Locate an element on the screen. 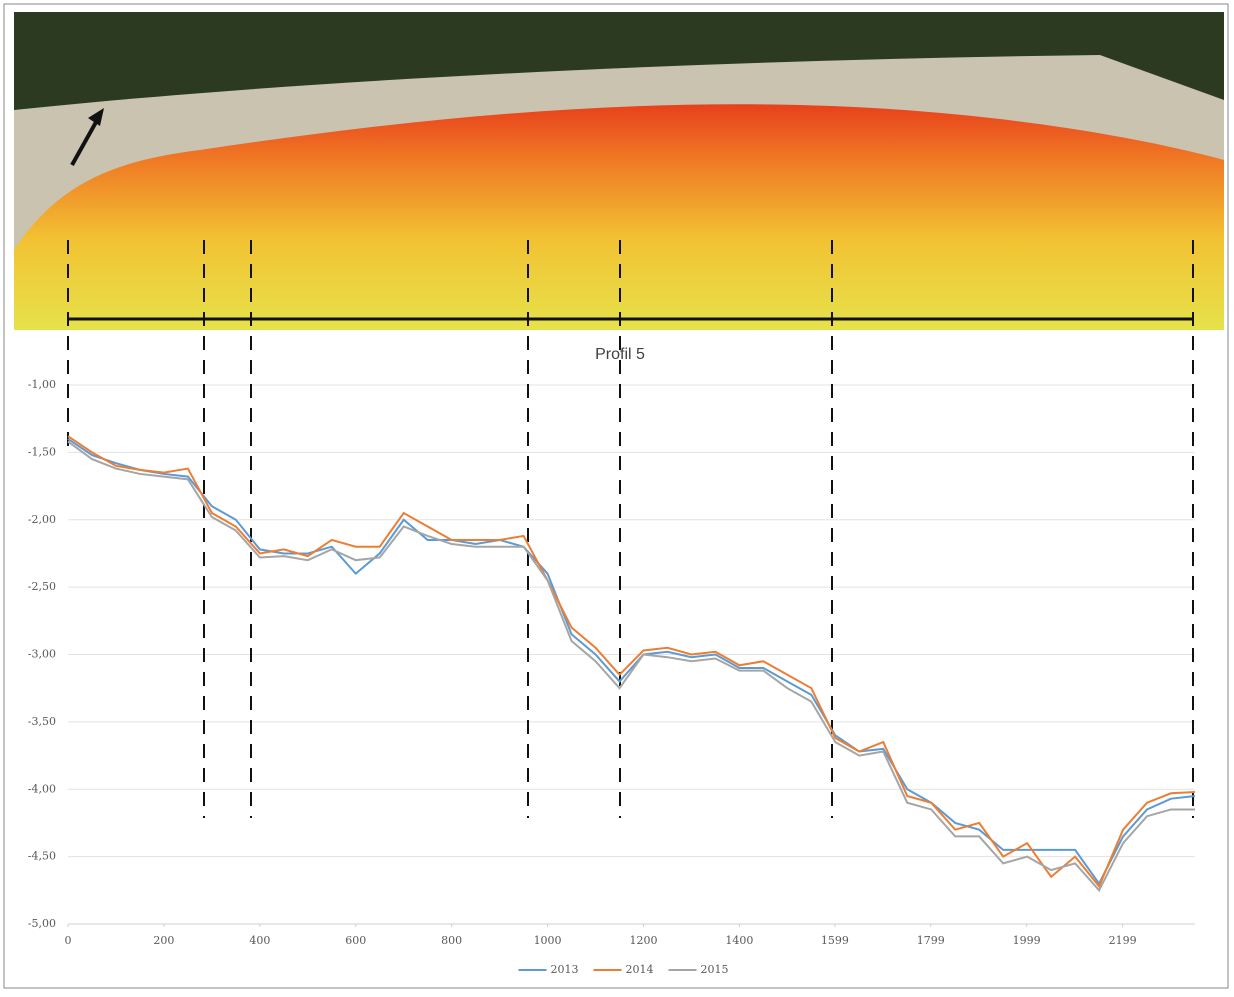 Image resolution: width=1234 pixels, height=997 pixels. legend-label: 2014 is located at coordinates (640, 969).